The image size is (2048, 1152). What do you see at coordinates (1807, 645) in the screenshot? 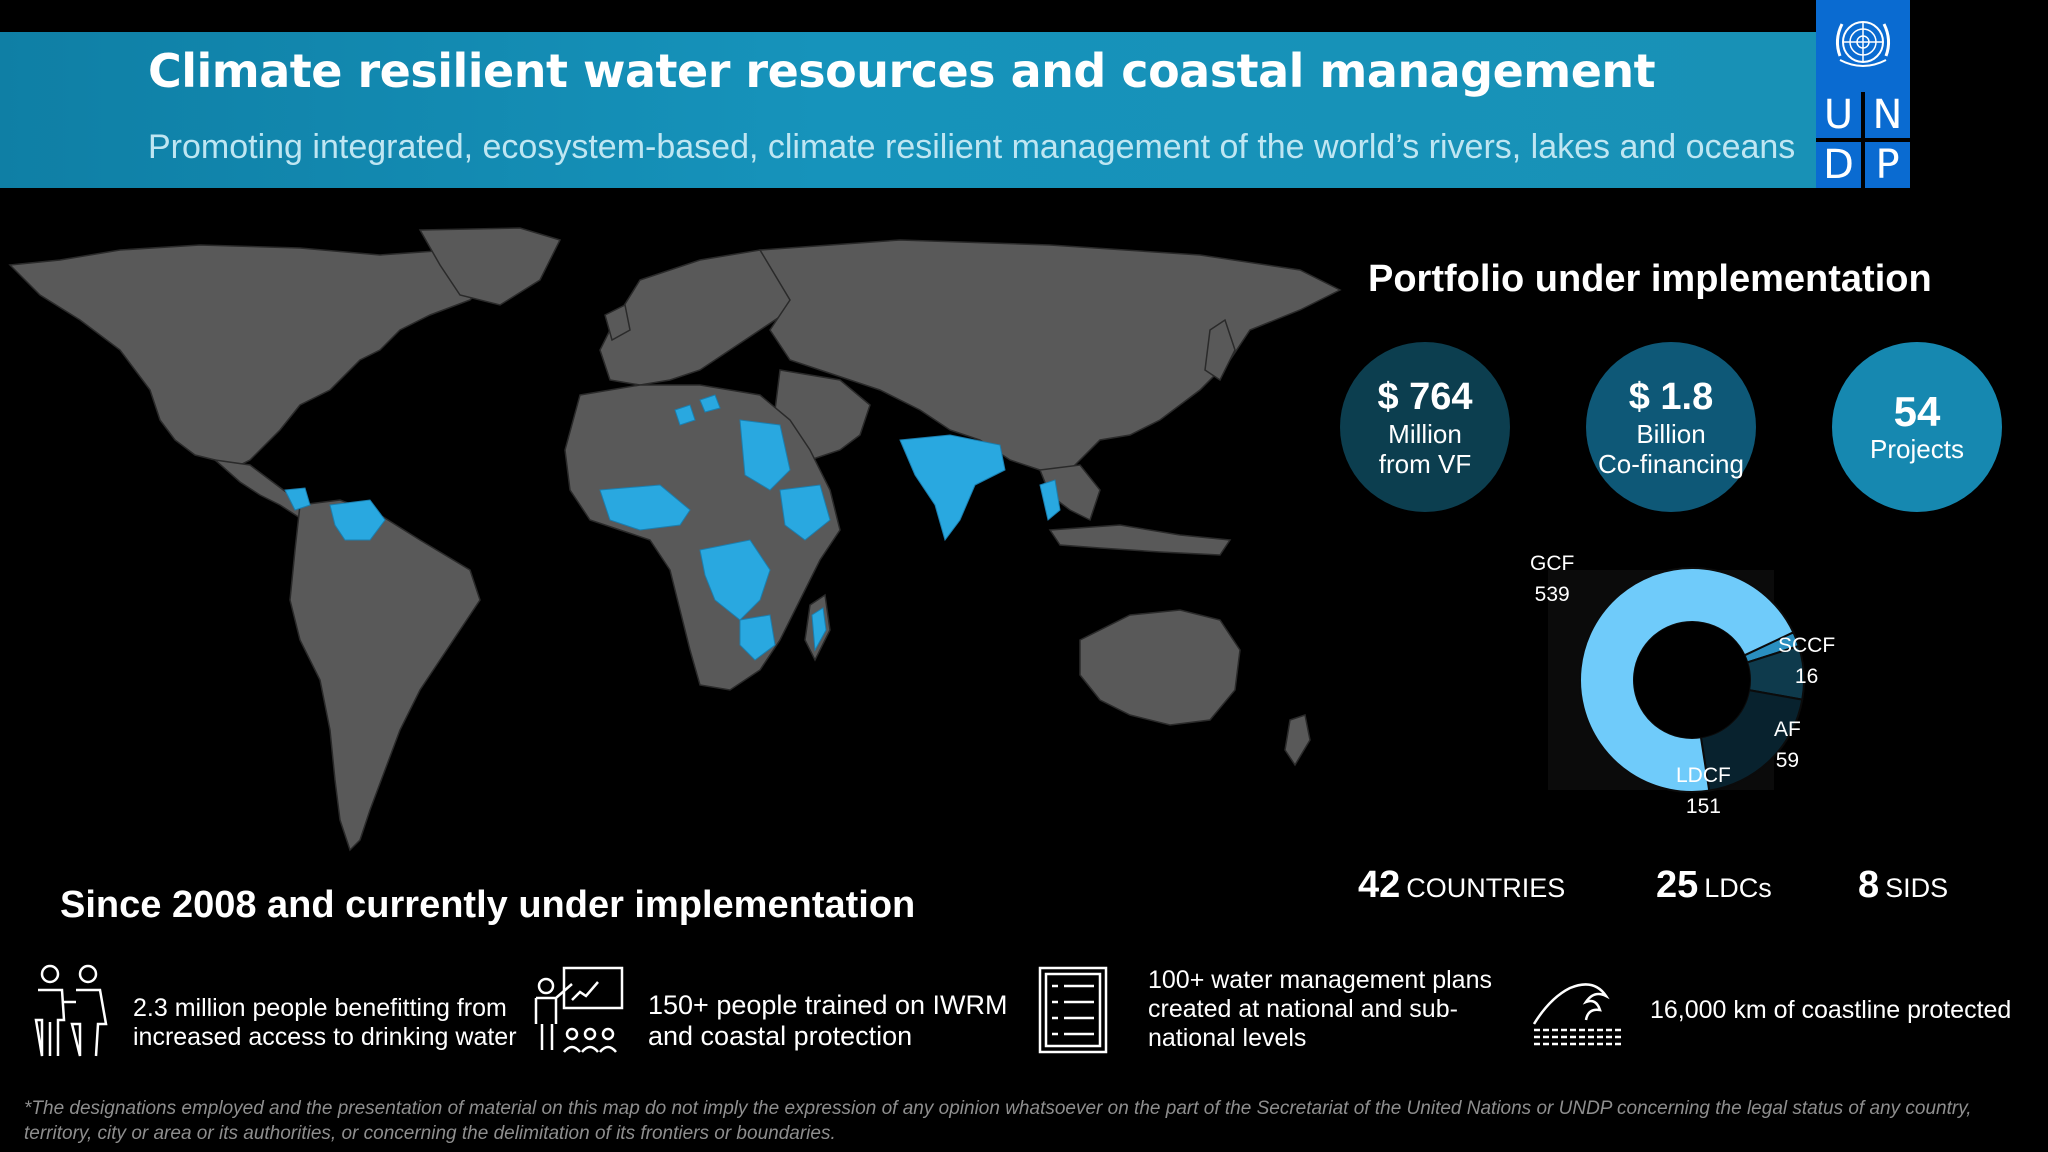
I see `sccf-label: SCCF` at bounding box center [1807, 645].